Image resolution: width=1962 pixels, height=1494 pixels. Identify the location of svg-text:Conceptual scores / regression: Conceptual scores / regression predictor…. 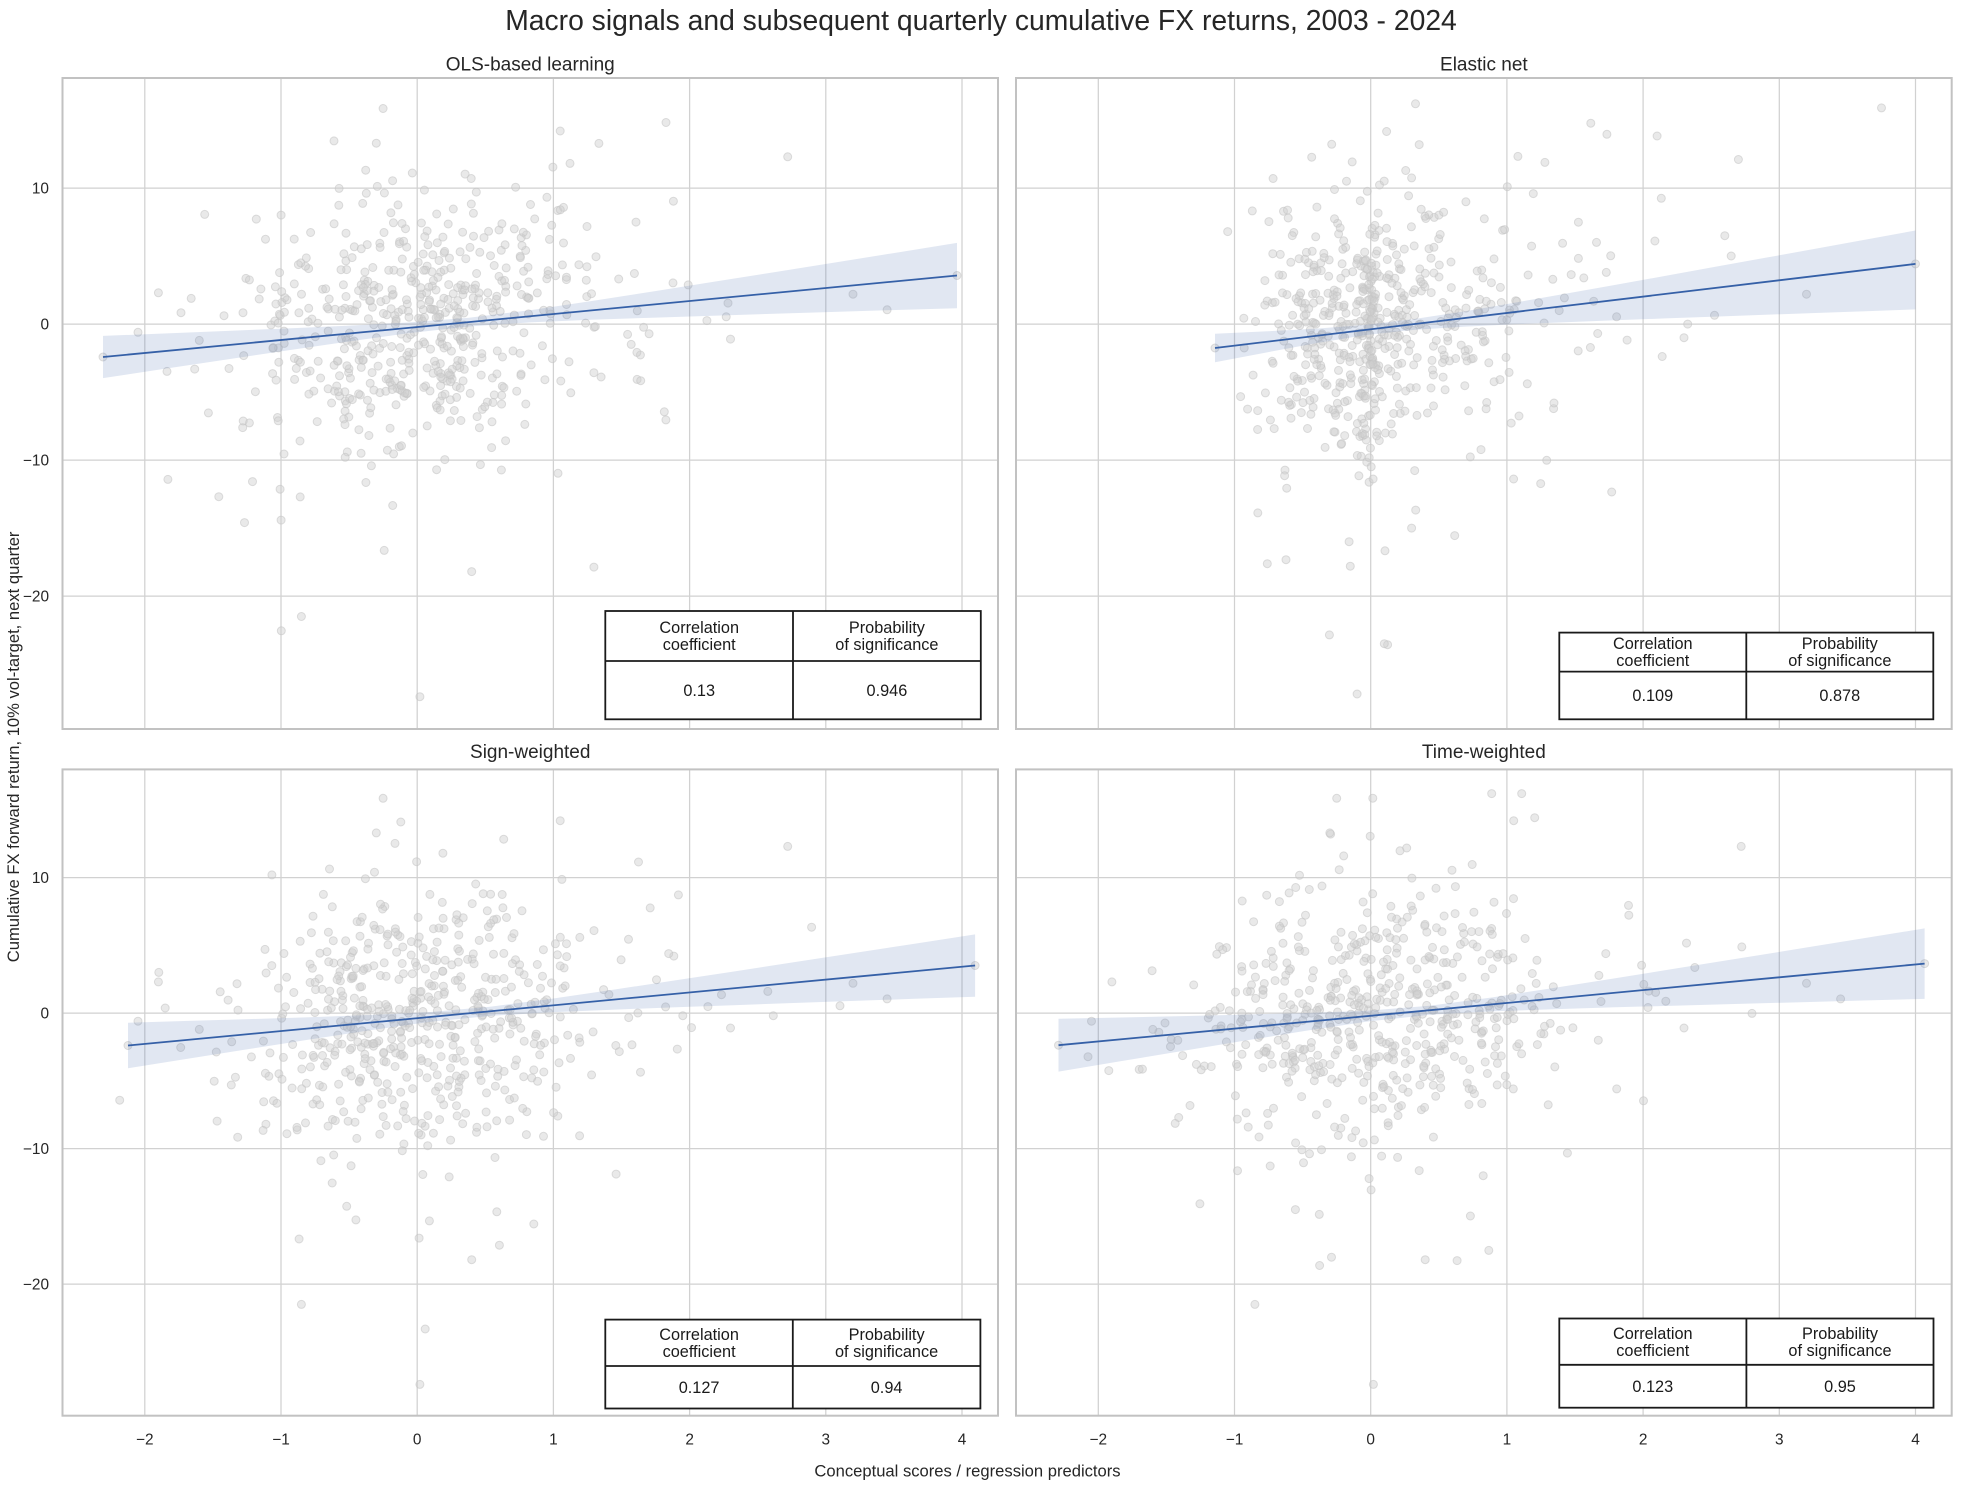
(967, 1471).